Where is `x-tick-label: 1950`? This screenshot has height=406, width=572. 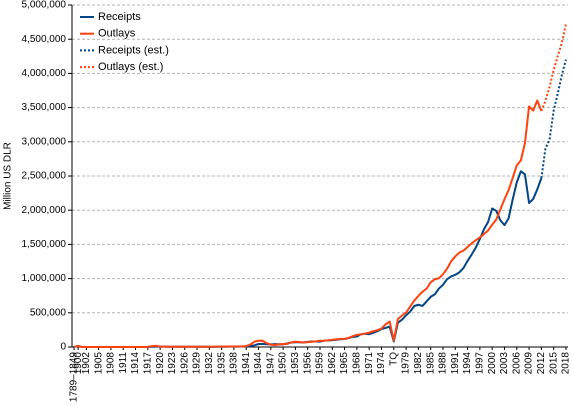
x-tick-label: 1950 is located at coordinates (283, 363).